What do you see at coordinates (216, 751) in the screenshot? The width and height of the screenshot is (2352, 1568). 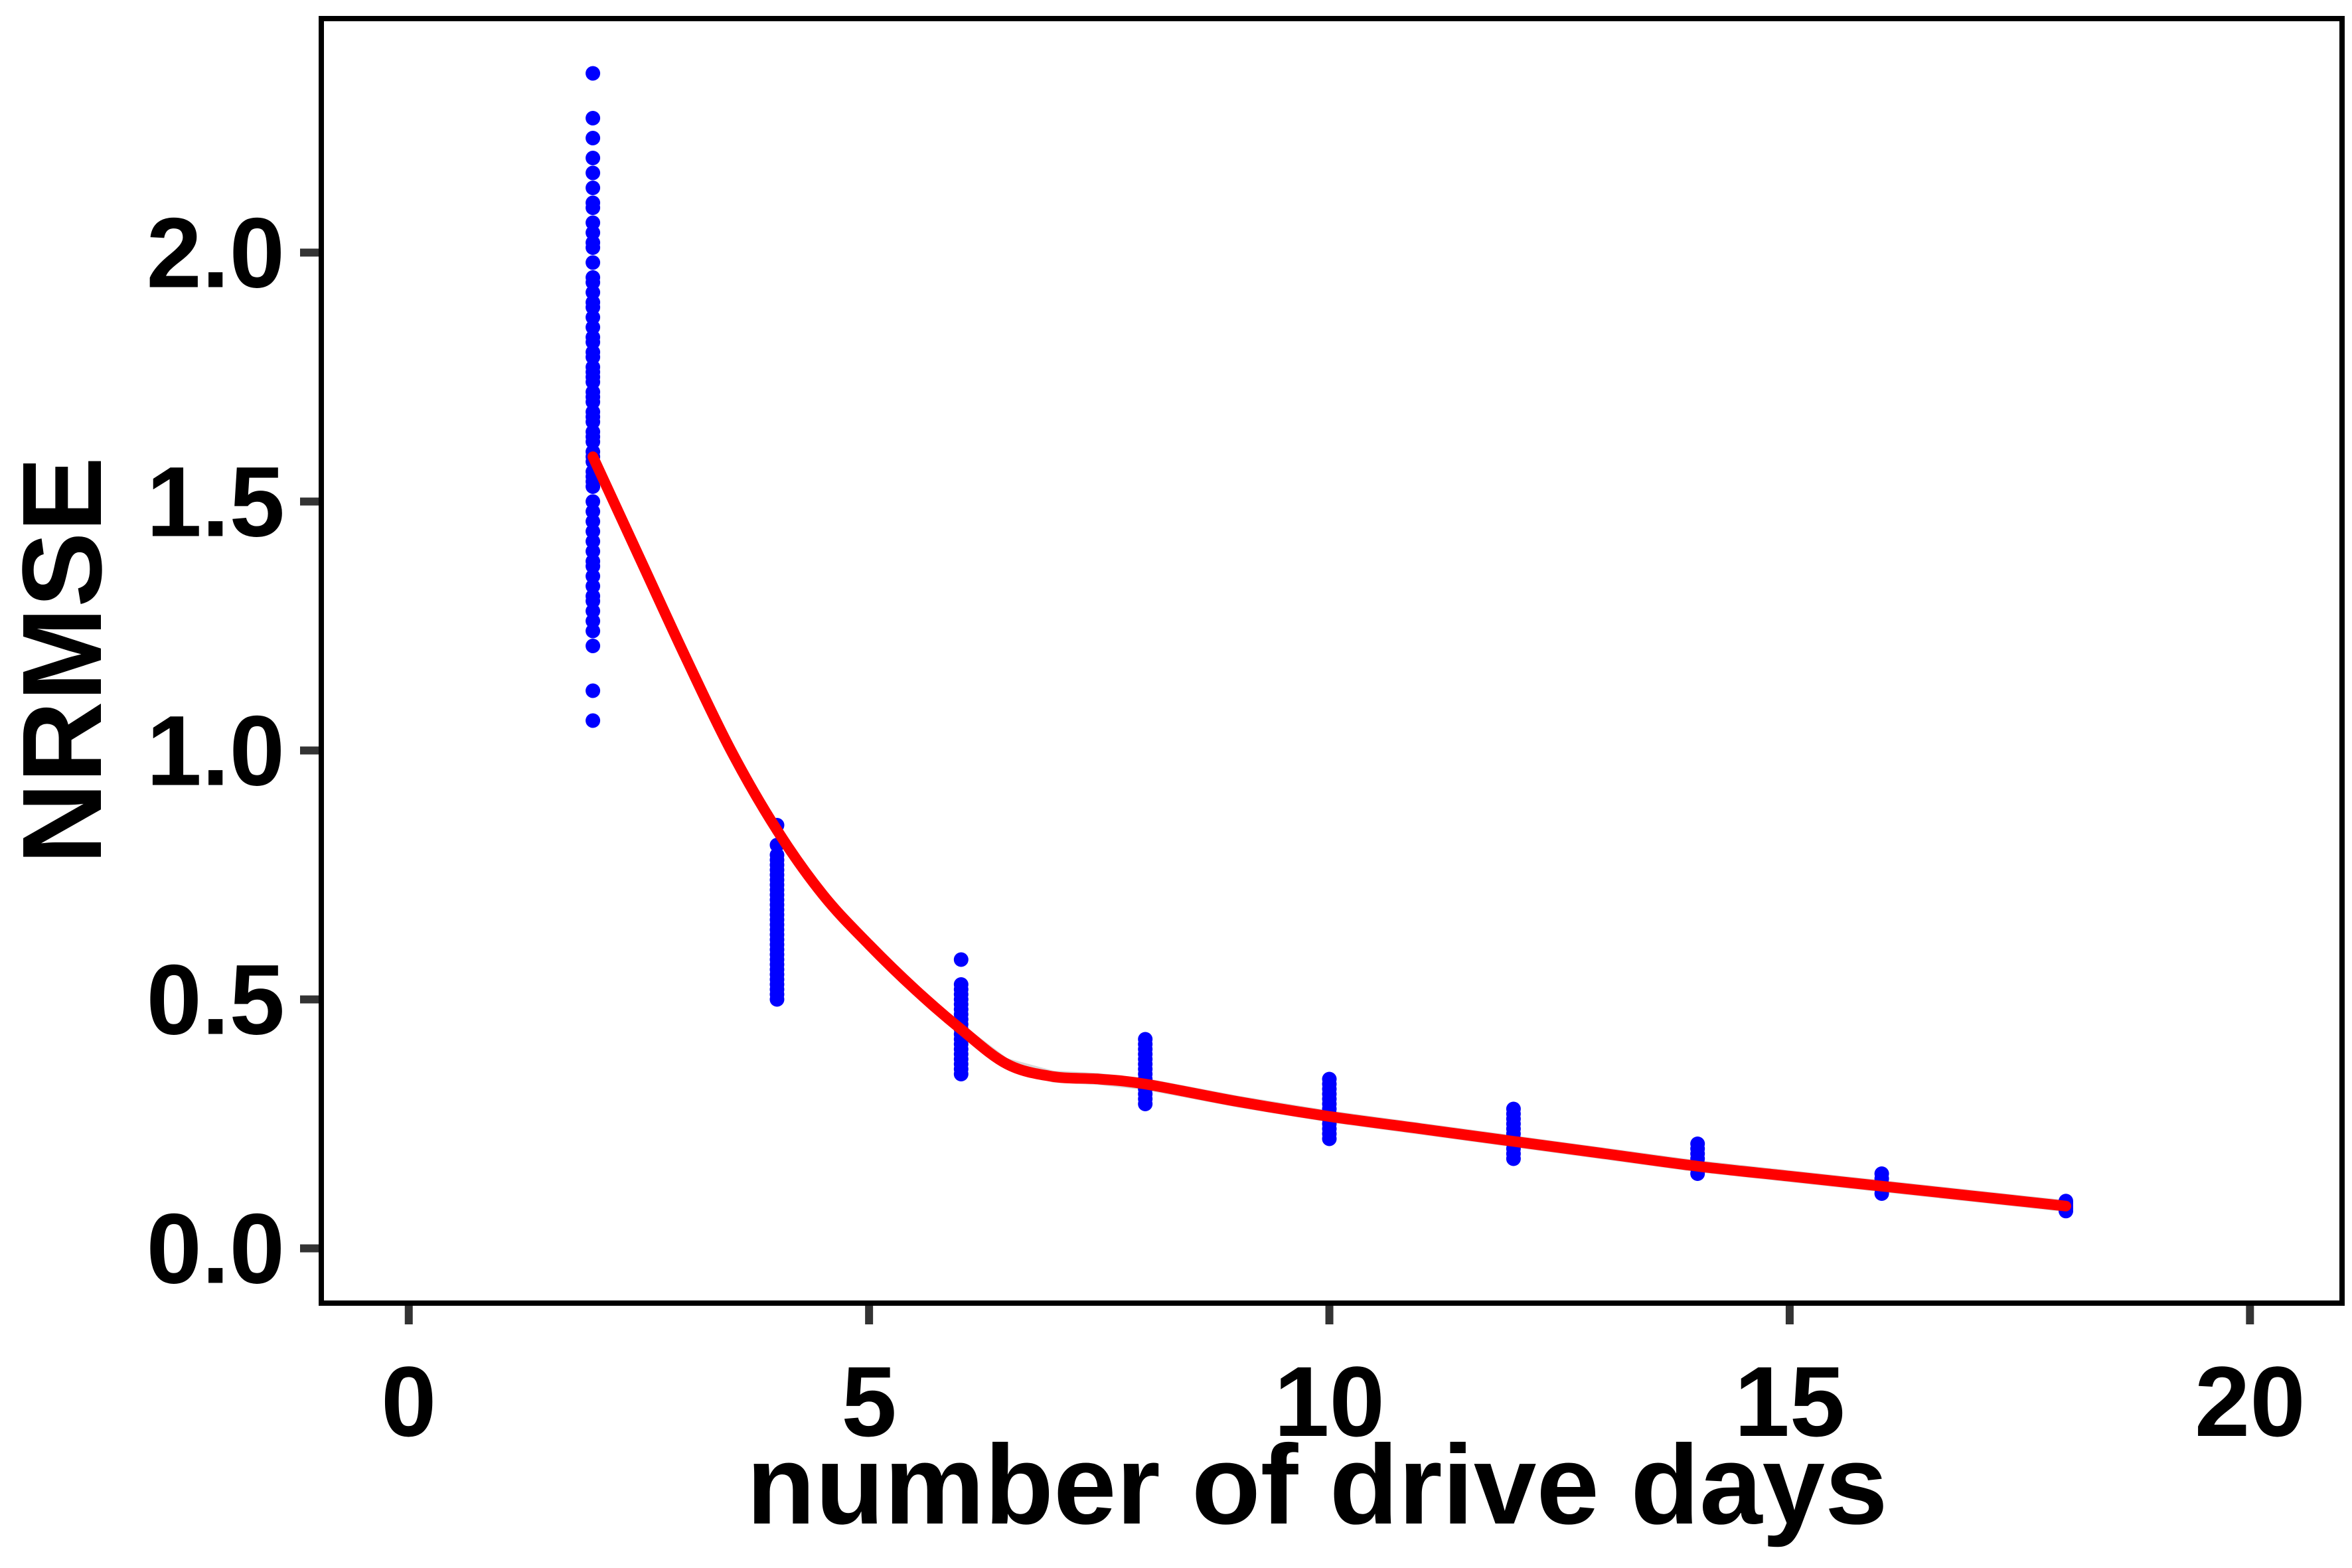 I see `y-tick-label: 1.0` at bounding box center [216, 751].